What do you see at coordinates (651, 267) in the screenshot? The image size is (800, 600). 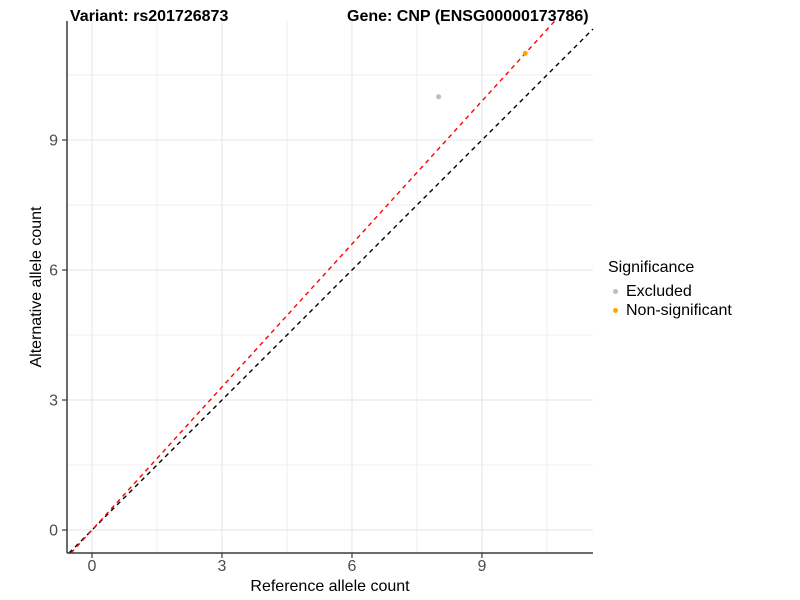 I see `legend-title: Significance` at bounding box center [651, 267].